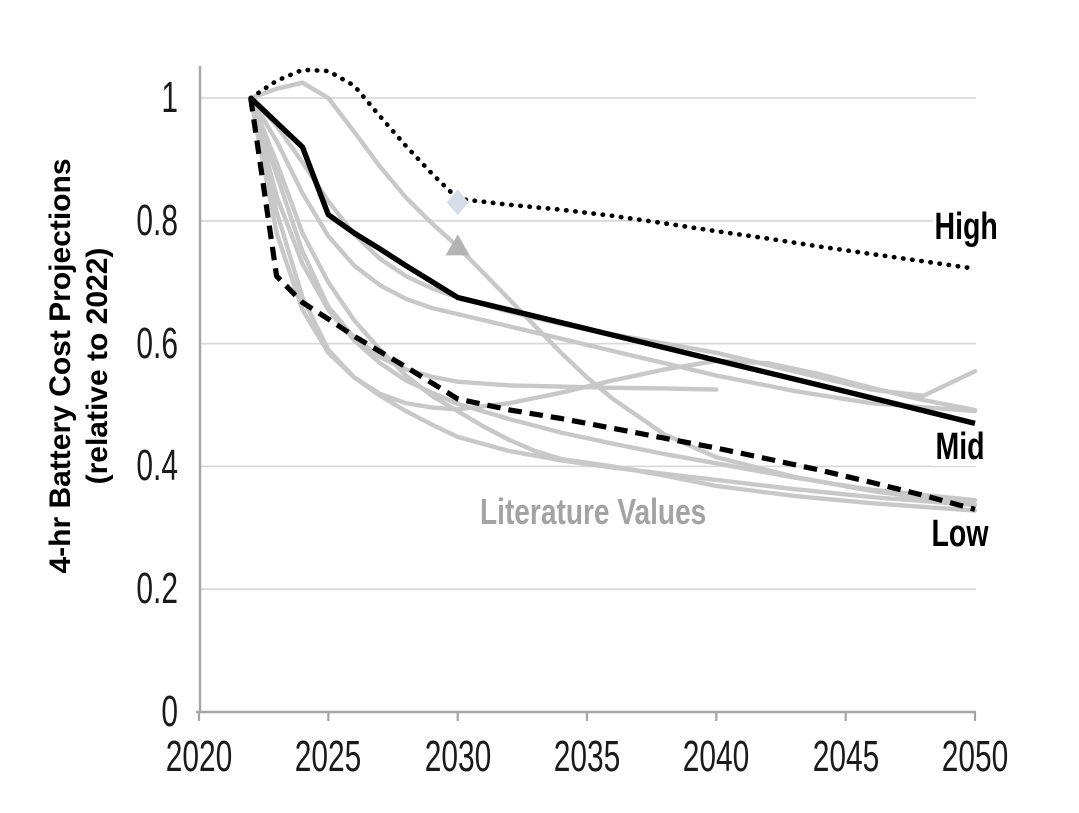 The height and width of the screenshot is (813, 1079). What do you see at coordinates (960, 447) in the screenshot?
I see `series-label-mid: Mid` at bounding box center [960, 447].